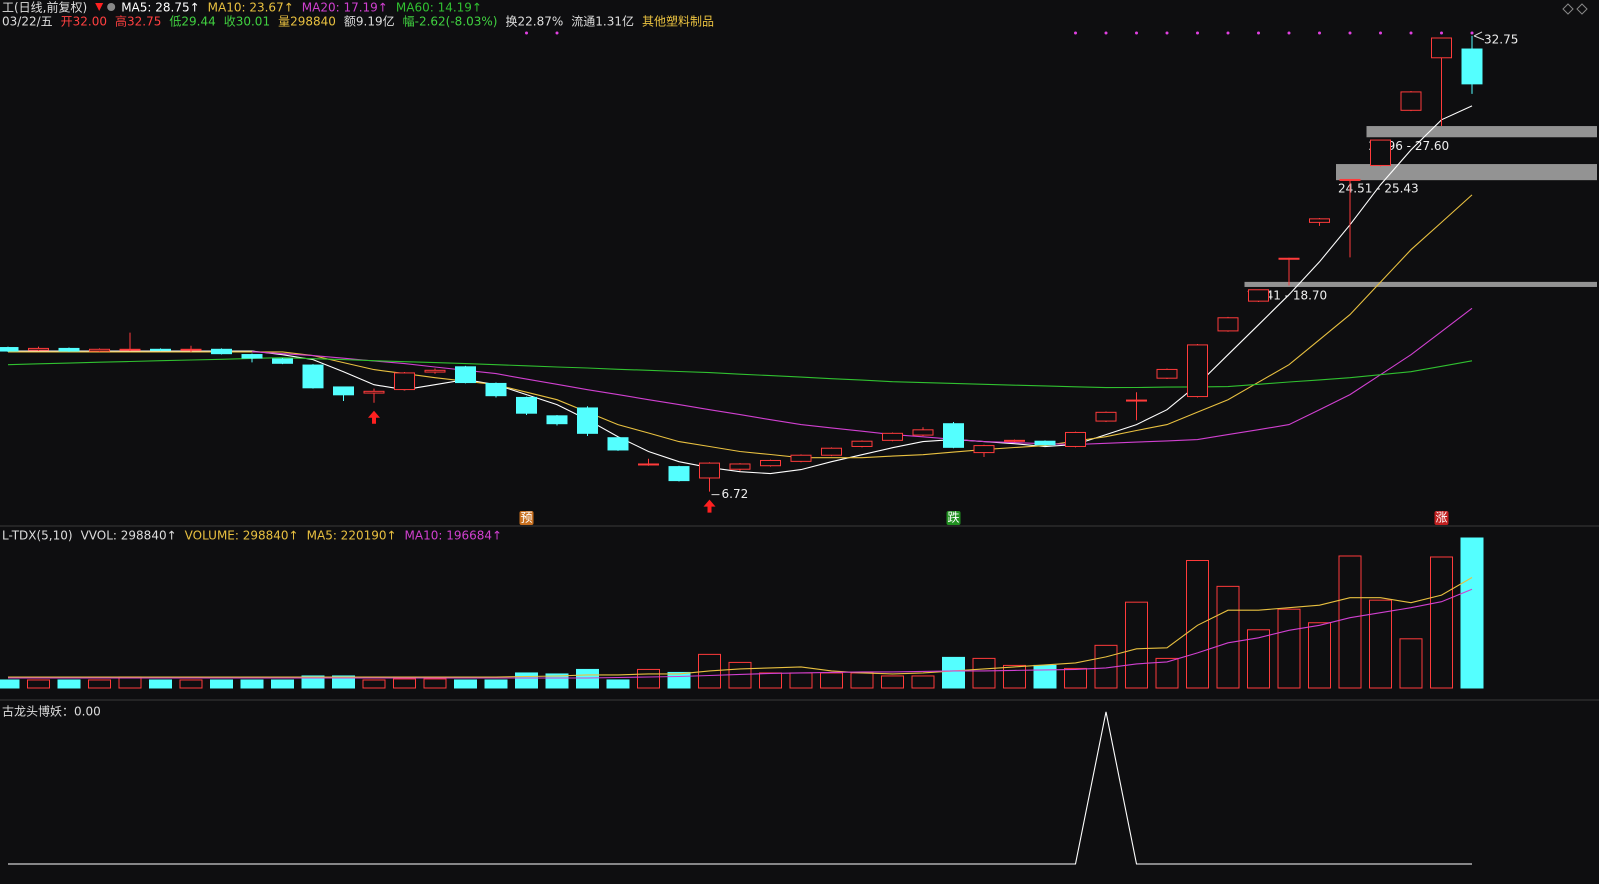 Image resolution: width=1599 pixels, height=884 pixels. I want to click on header-label: 开32.00, so click(84, 22).